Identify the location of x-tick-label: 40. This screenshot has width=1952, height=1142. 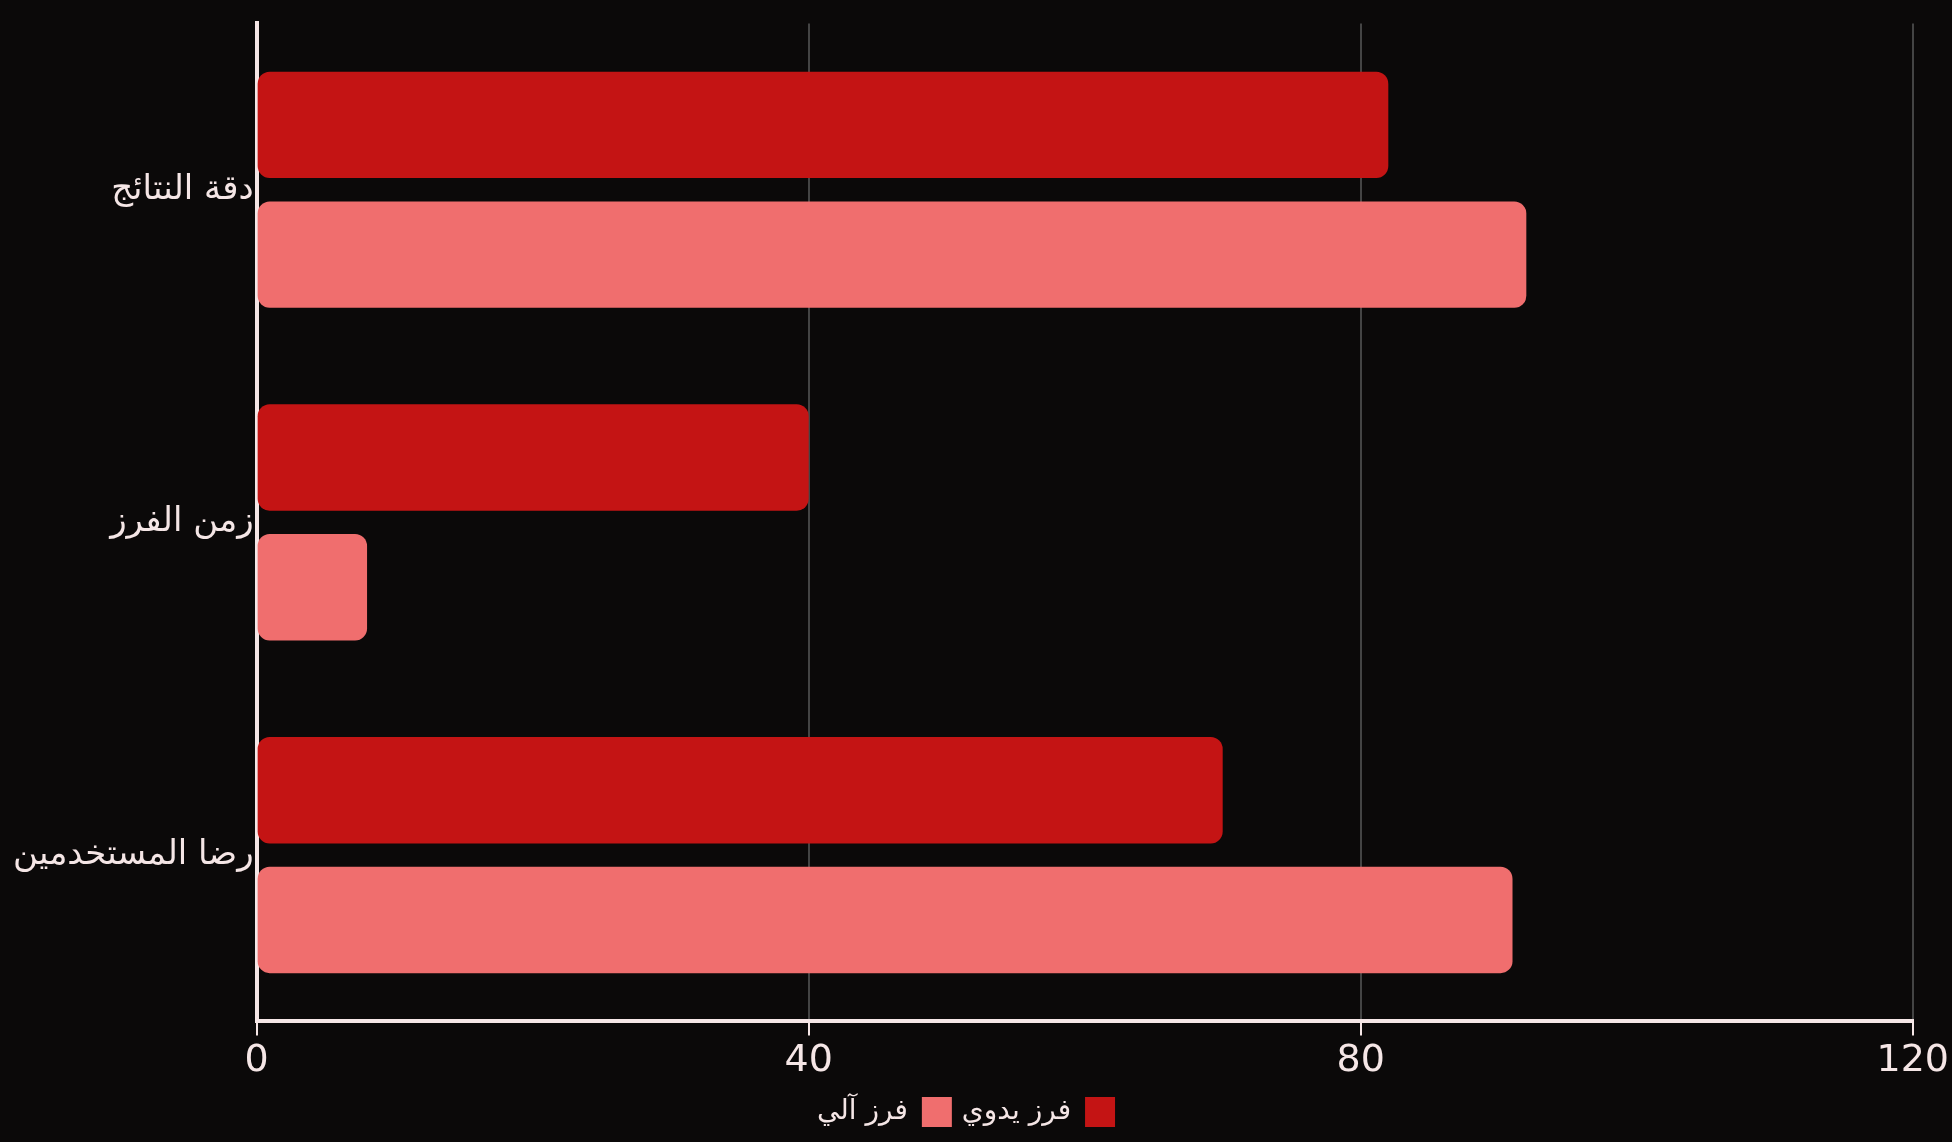
(808, 1058).